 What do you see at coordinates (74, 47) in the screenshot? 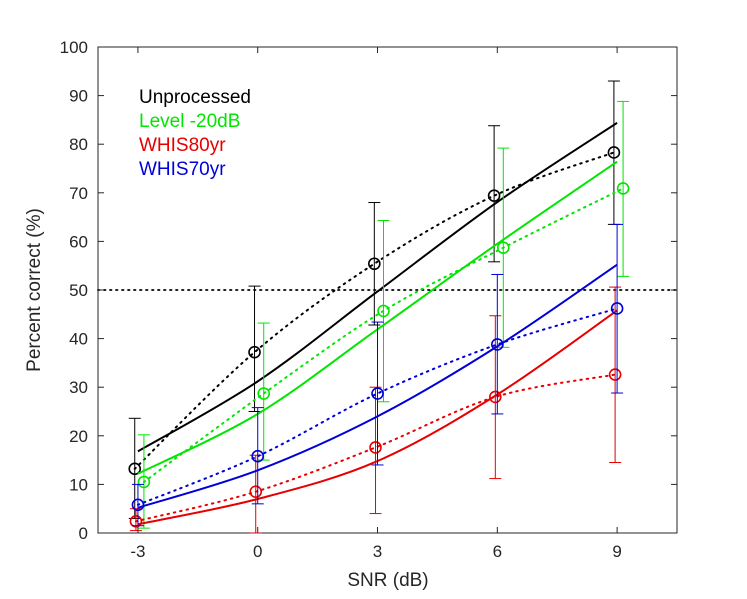
I see `y-tick-label: 100` at bounding box center [74, 47].